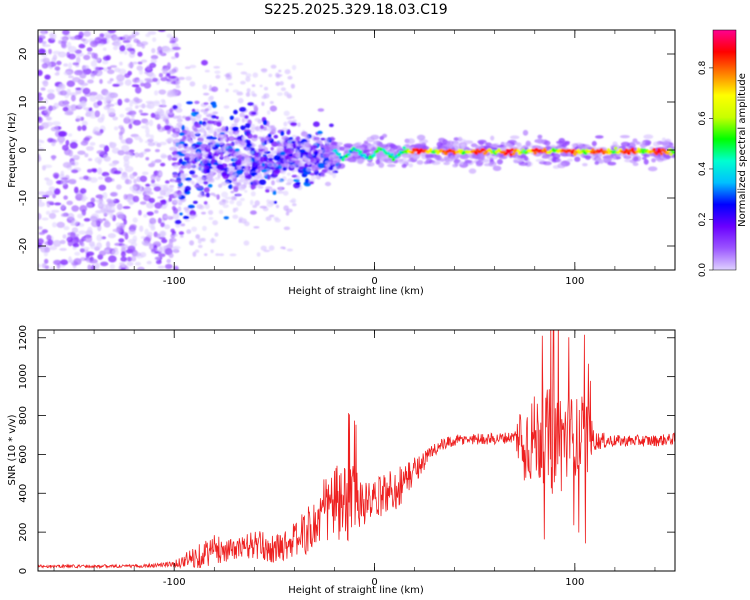  I want to click on y-tick-label: 1000, so click(23, 376).